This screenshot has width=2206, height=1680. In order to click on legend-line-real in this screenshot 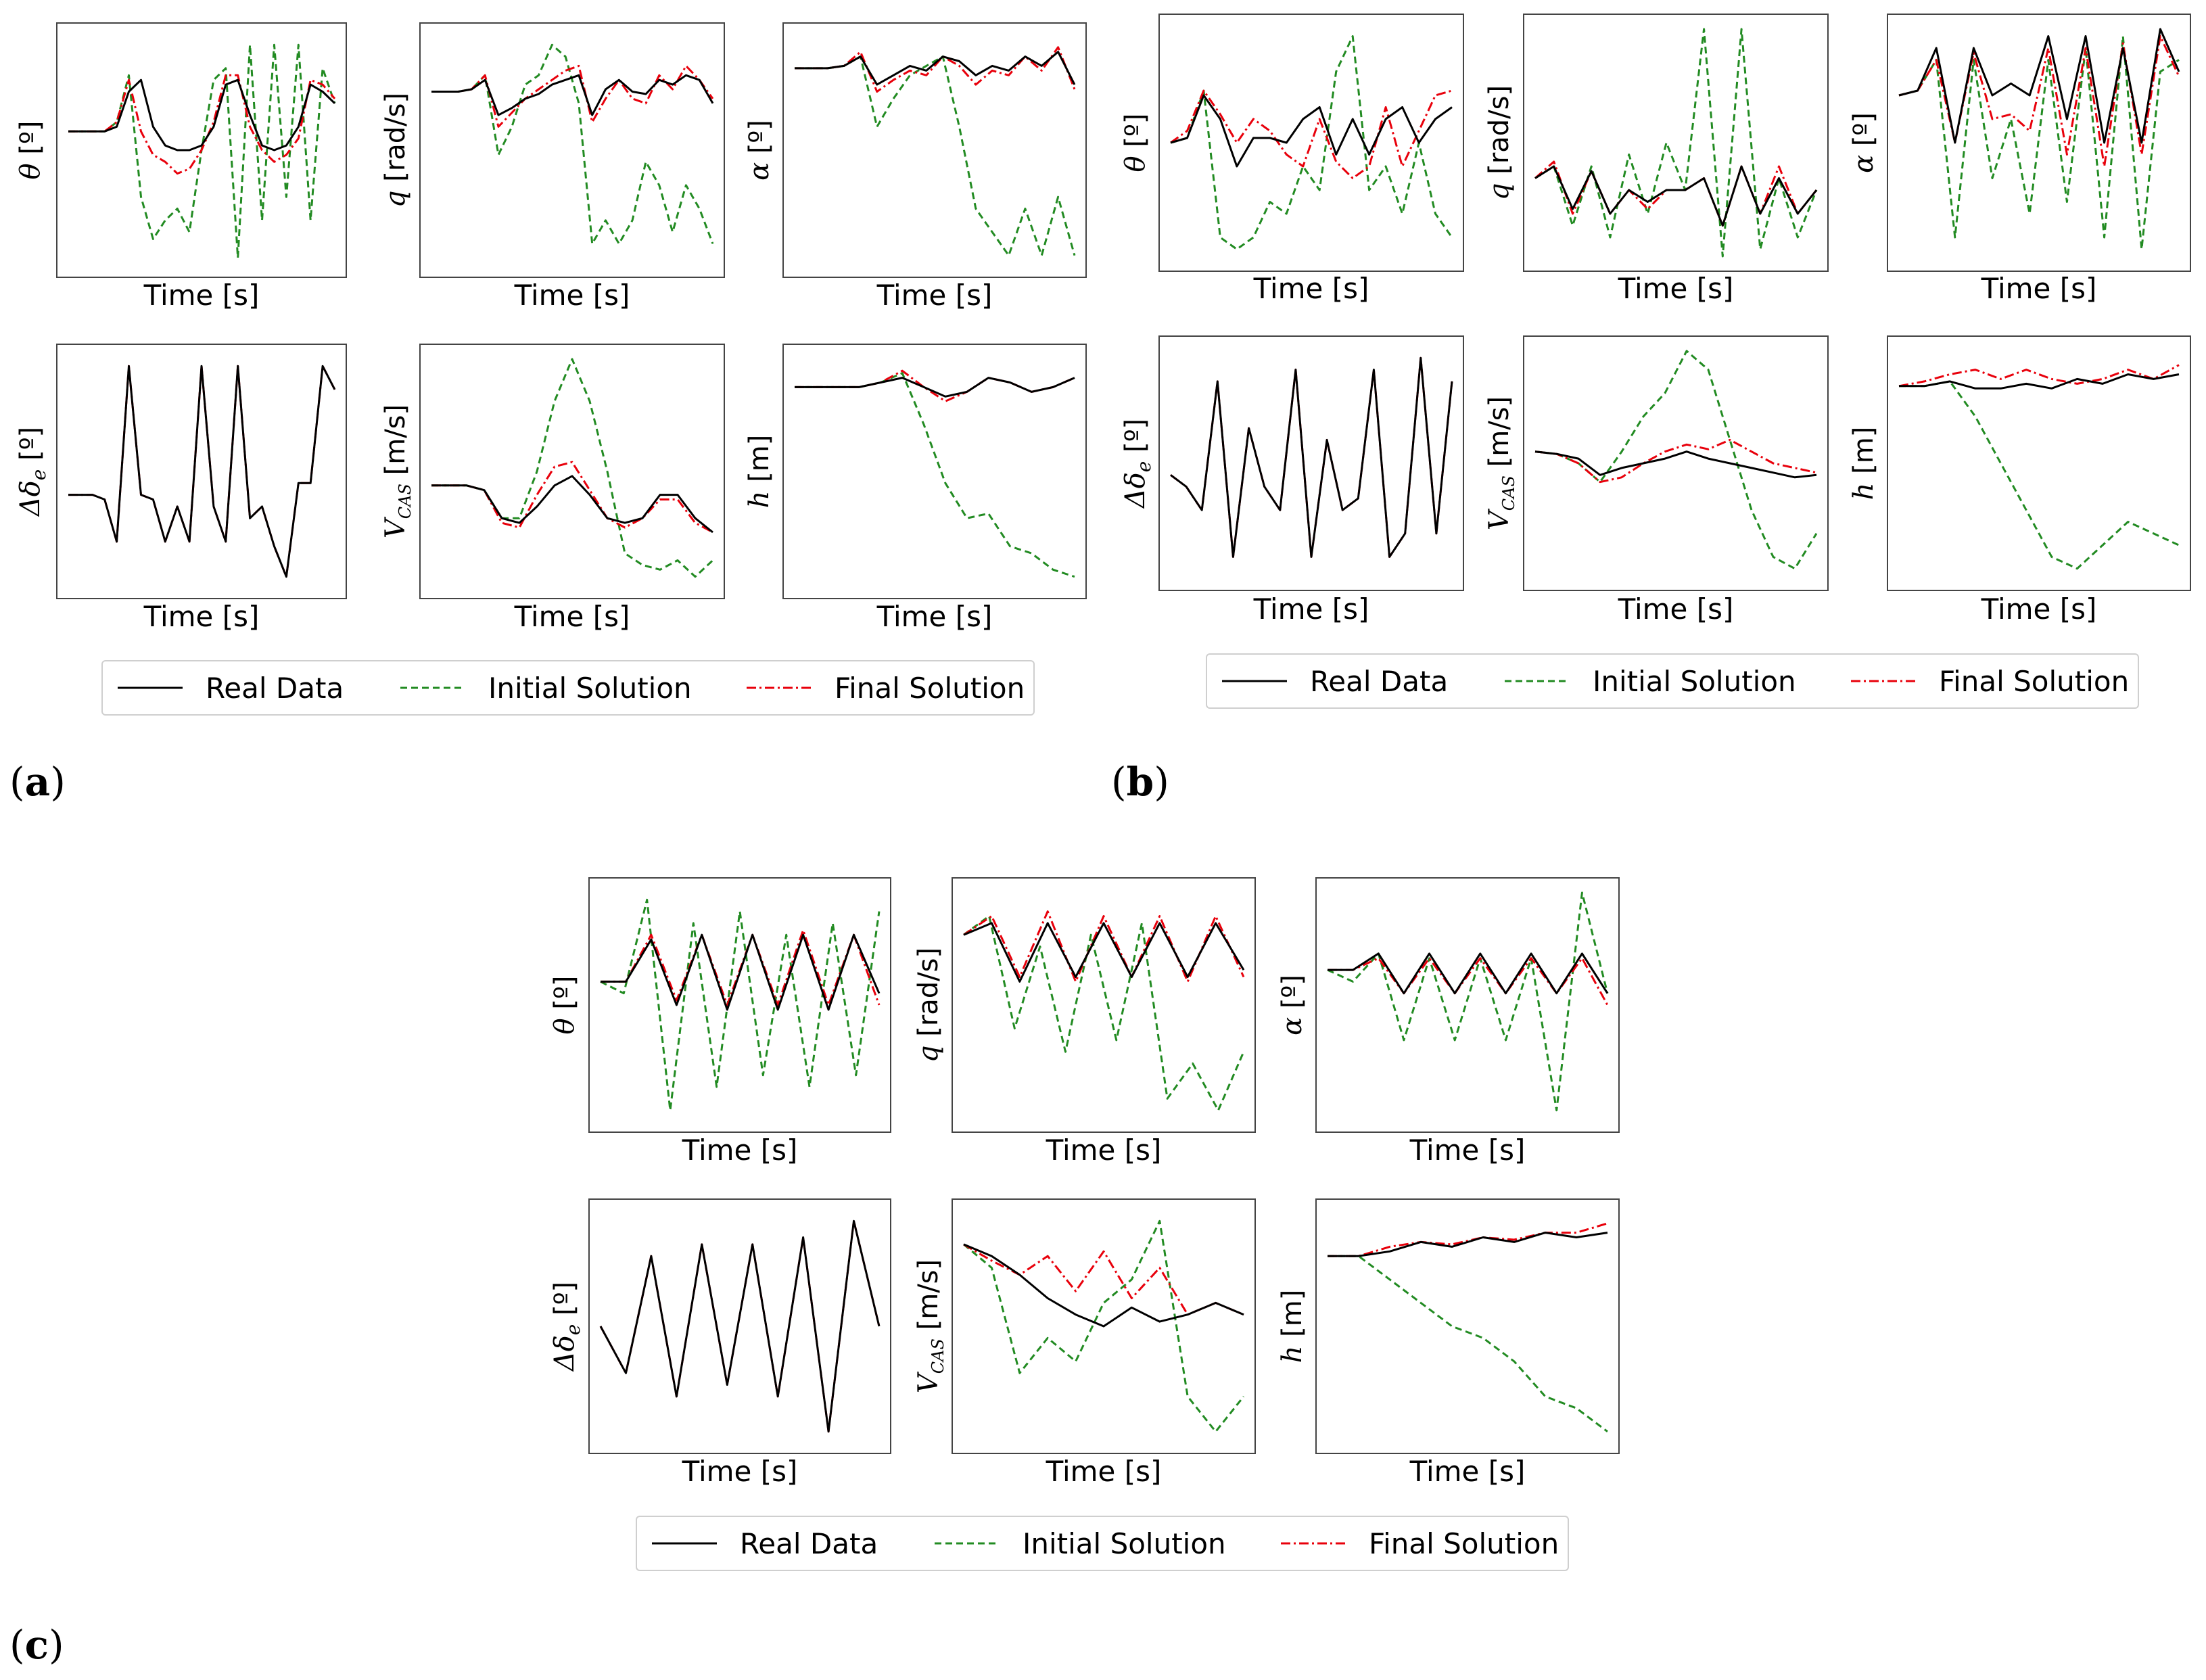, I will do `click(1254, 681)`.